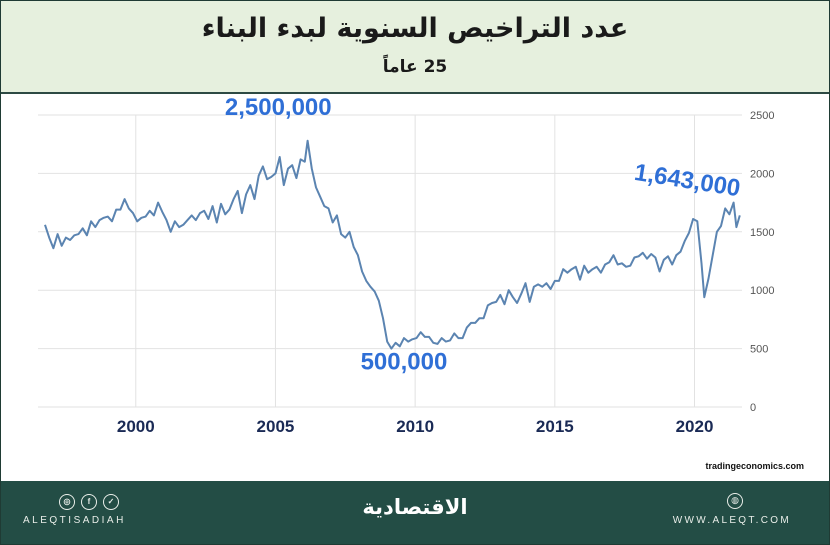 Image resolution: width=830 pixels, height=545 pixels. What do you see at coordinates (762, 233) in the screenshot?
I see `y-tick-label: 1500` at bounding box center [762, 233].